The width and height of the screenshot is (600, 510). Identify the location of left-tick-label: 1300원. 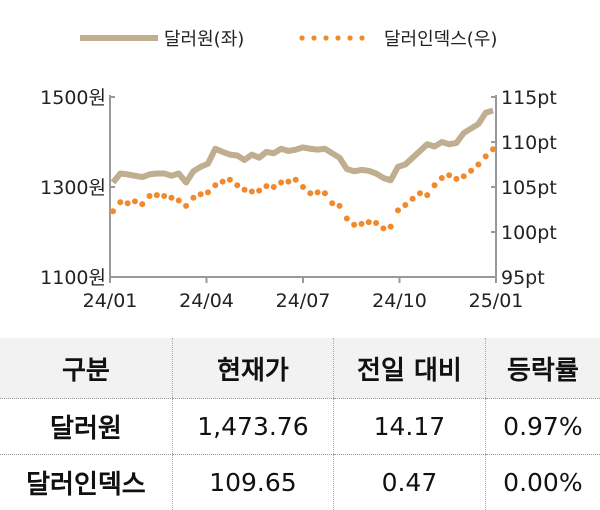
(73, 188).